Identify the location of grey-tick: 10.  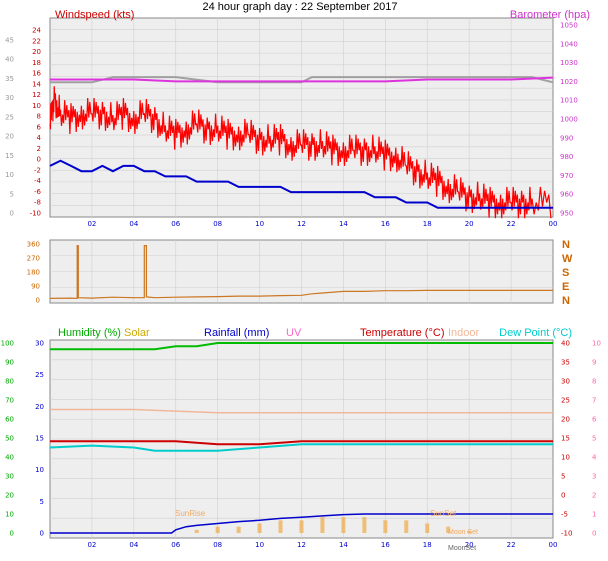
(9, 175).